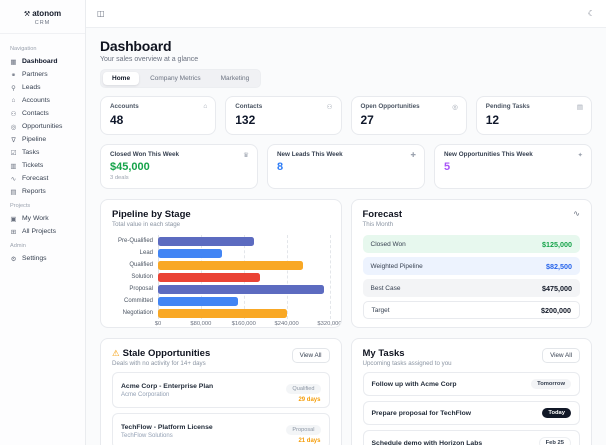  Describe the element at coordinates (13, 62) in the screenshot. I see `dashboard-icon: ▦` at that location.